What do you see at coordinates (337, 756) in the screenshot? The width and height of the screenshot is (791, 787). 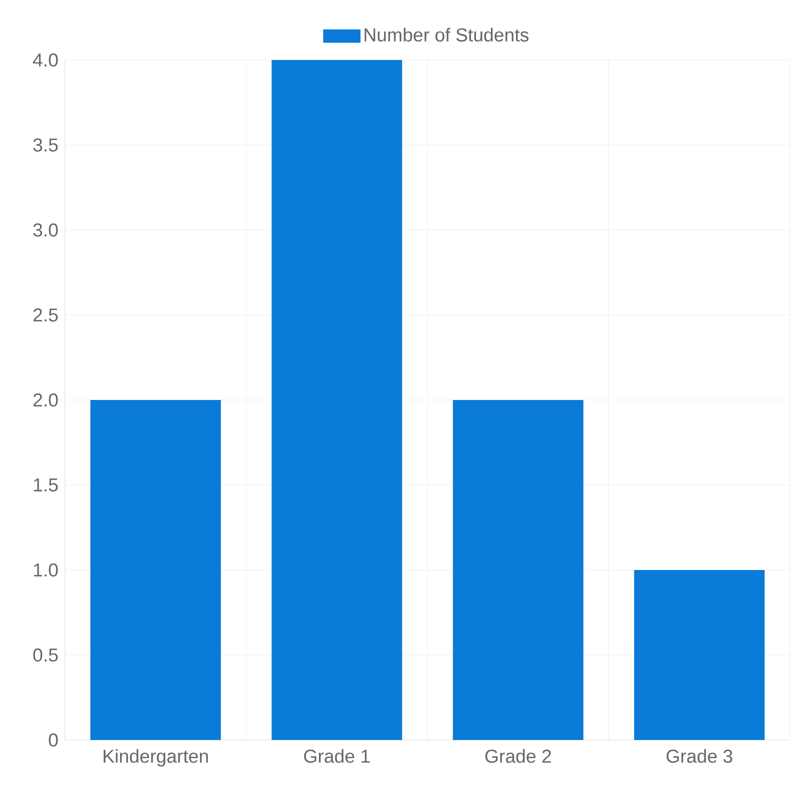 I see `x-tick-label: Grade 1` at bounding box center [337, 756].